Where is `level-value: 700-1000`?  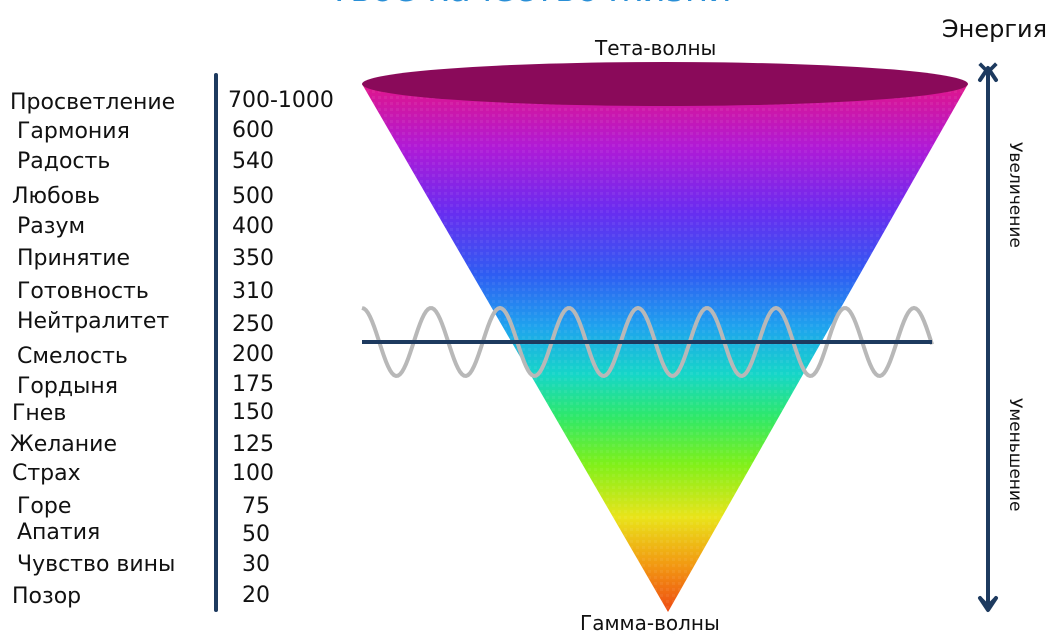 level-value: 700-1000 is located at coordinates (281, 100).